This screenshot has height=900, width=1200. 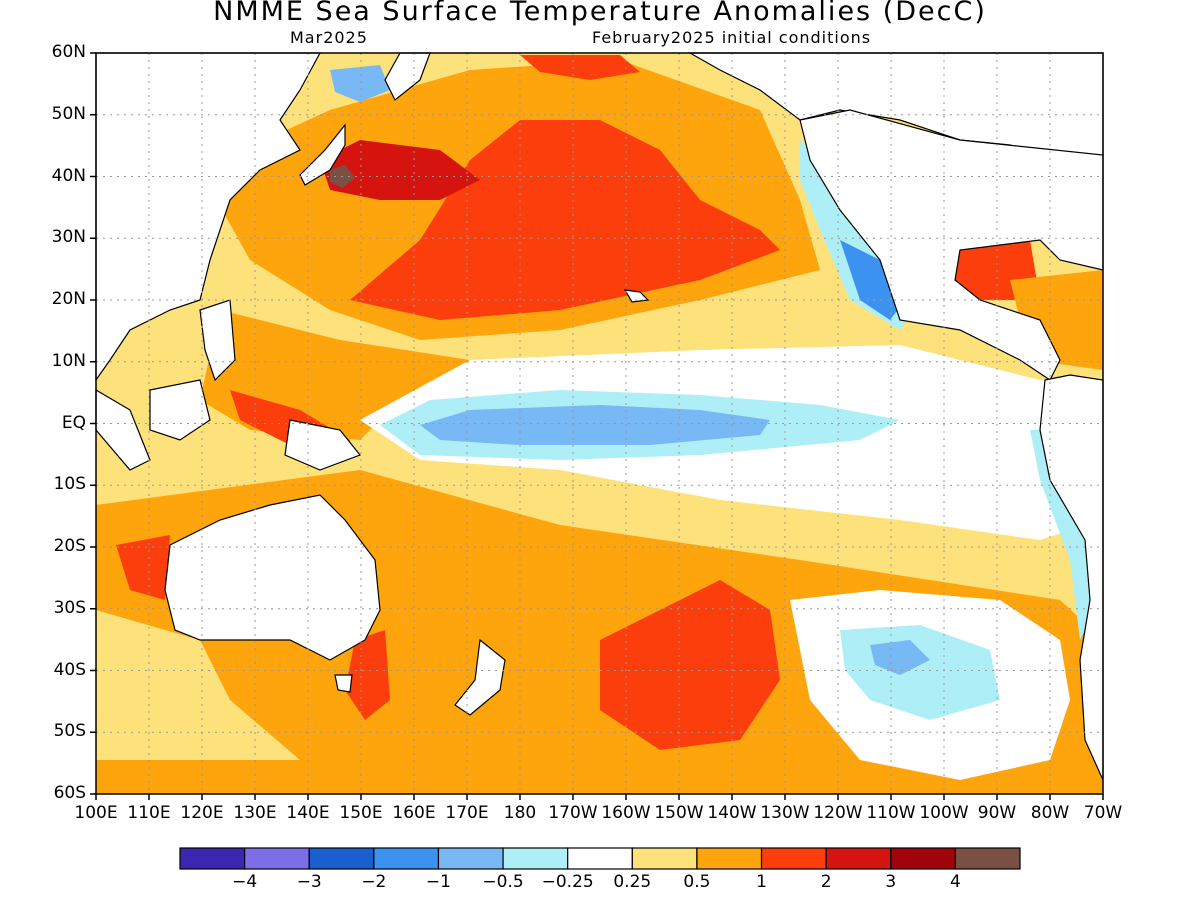 What do you see at coordinates (308, 813) in the screenshot?
I see `longitude-label: 140E` at bounding box center [308, 813].